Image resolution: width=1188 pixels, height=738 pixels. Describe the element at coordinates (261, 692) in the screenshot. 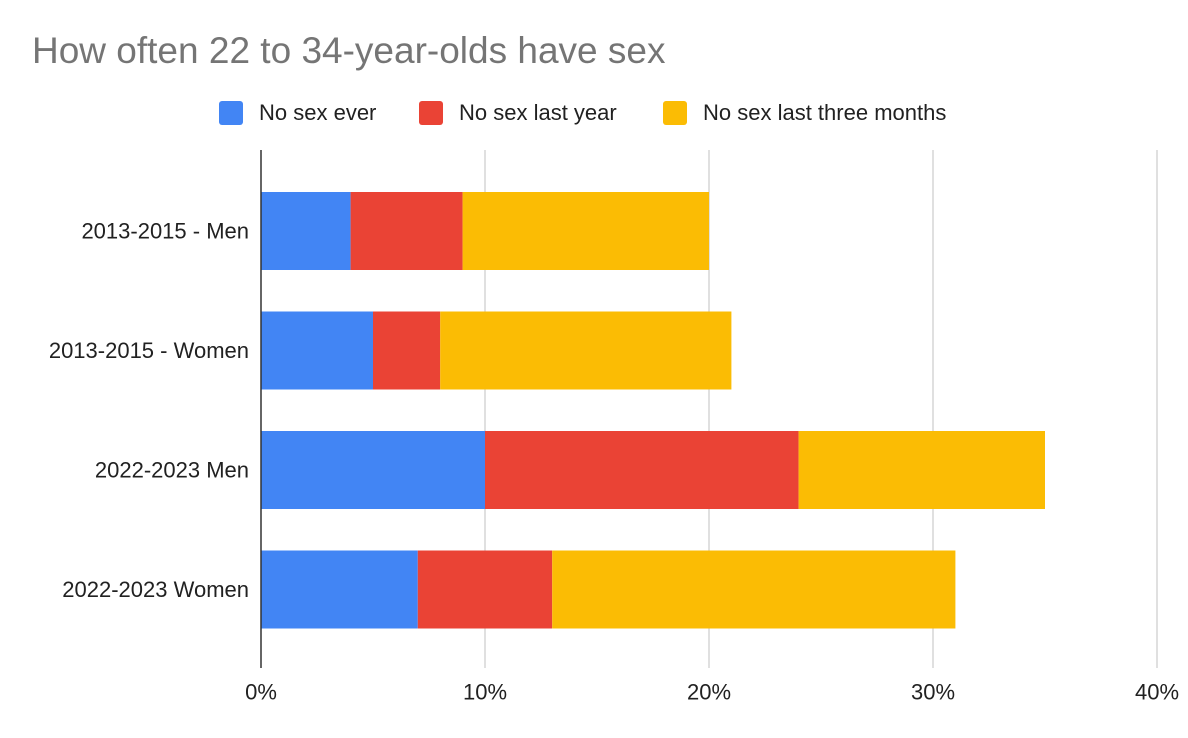

I see `x-tick-label-0: 0%` at that location.